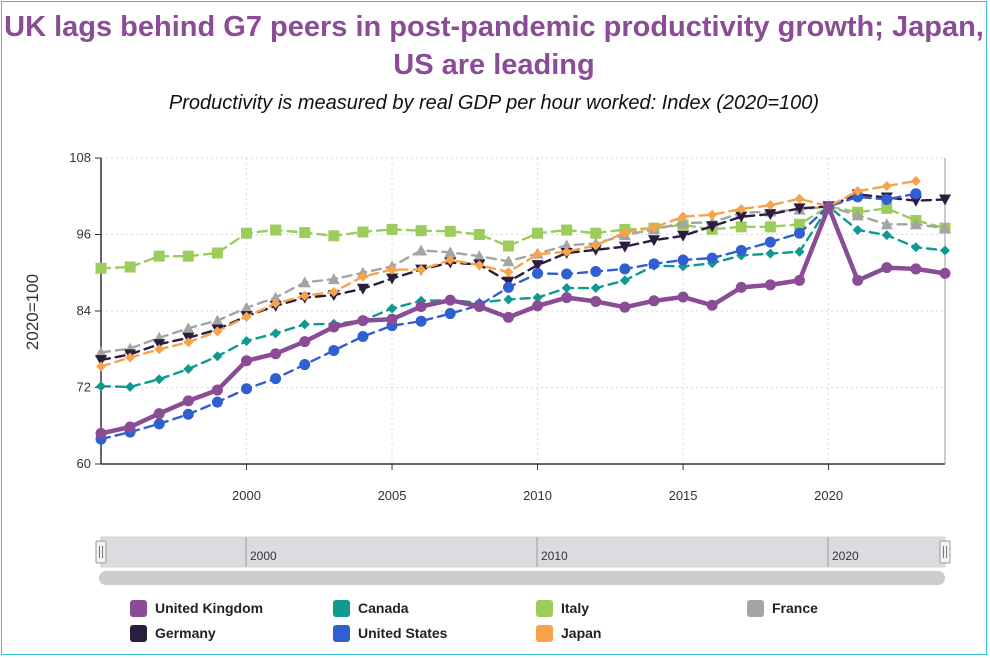 The image size is (990, 658). What do you see at coordinates (568, 633) in the screenshot?
I see `legend-item-japan: Japan` at bounding box center [568, 633].